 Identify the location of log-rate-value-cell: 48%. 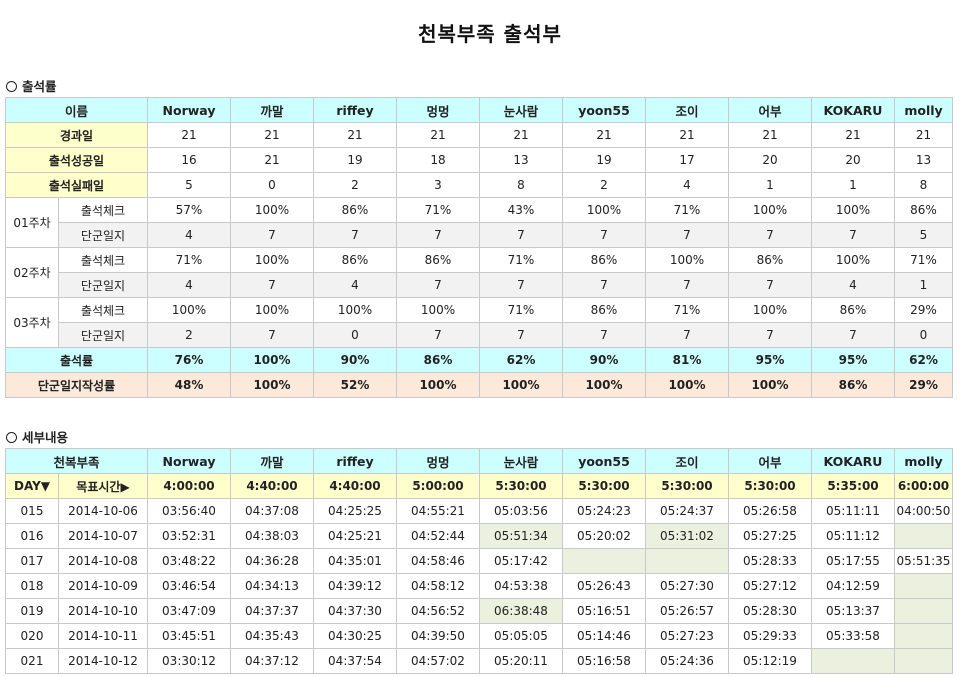
(189, 385).